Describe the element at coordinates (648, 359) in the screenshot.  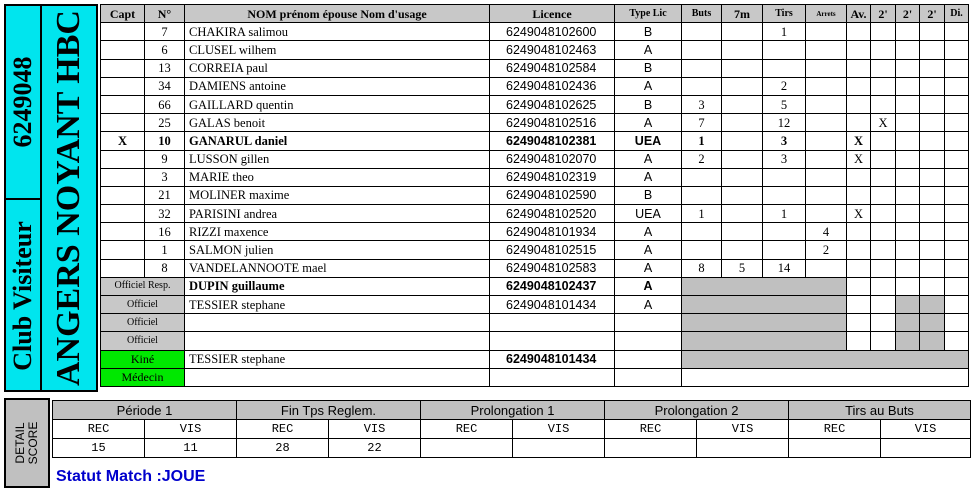
I see `staff-type-cell` at that location.